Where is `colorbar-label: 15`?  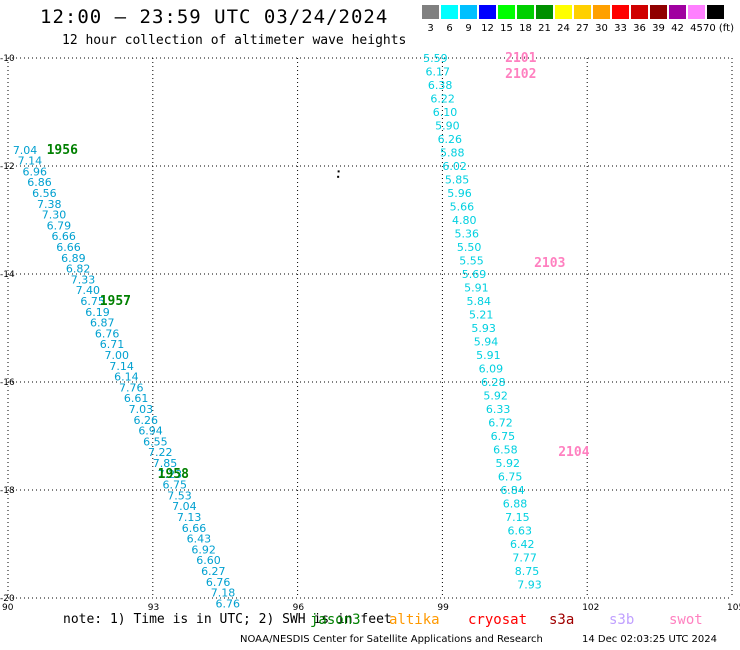 colorbar-label: 15 is located at coordinates (506, 28).